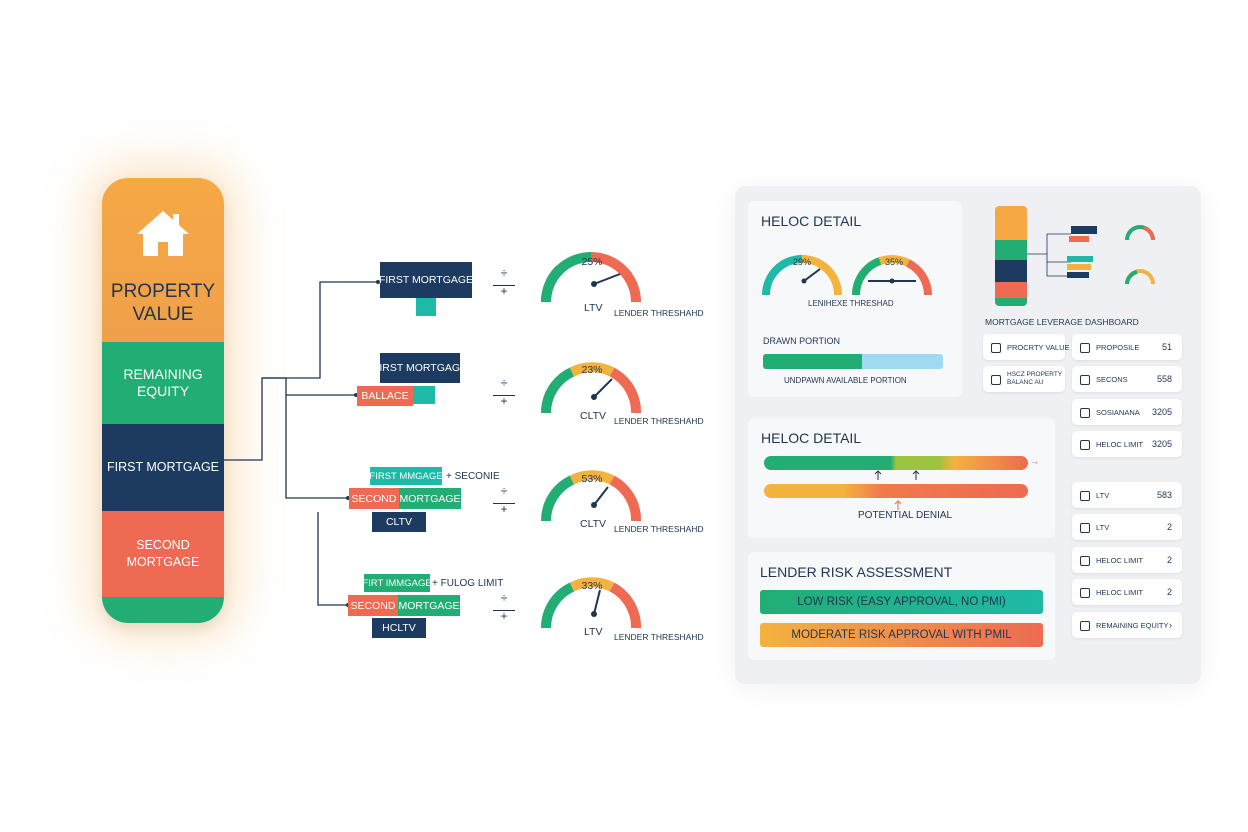 The width and height of the screenshot is (1248, 832). I want to click on stat-card-right: SECONS 558, so click(1127, 379).